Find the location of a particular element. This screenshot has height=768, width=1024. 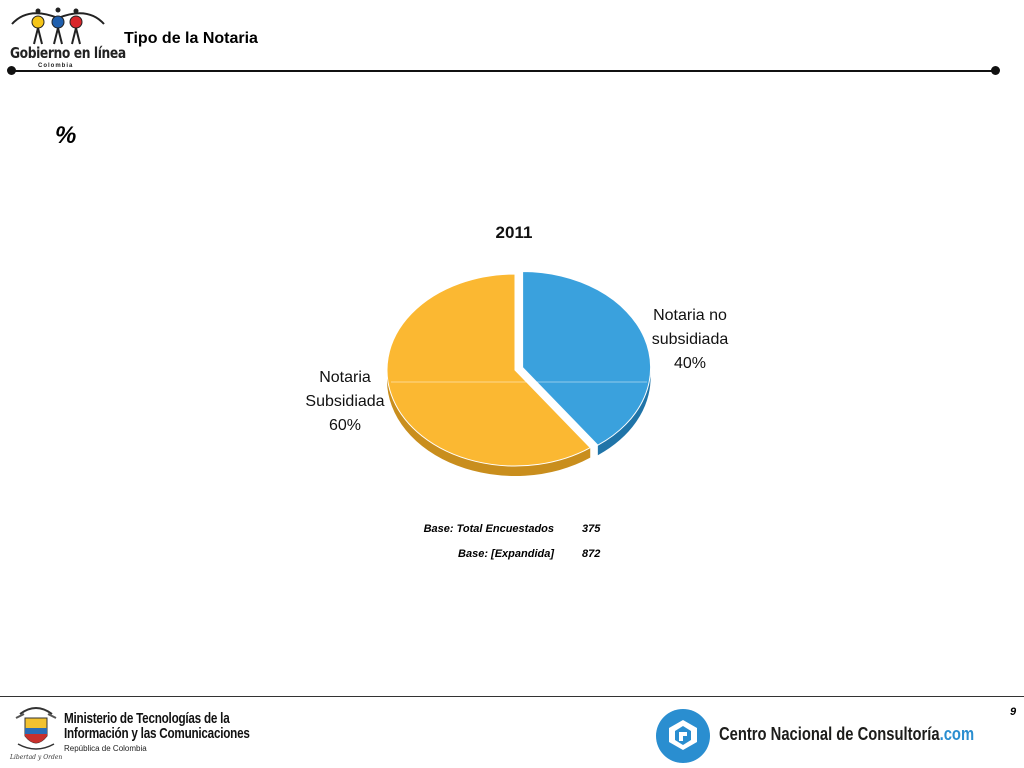

pie-label-1-line-3: 40% is located at coordinates (690, 363).